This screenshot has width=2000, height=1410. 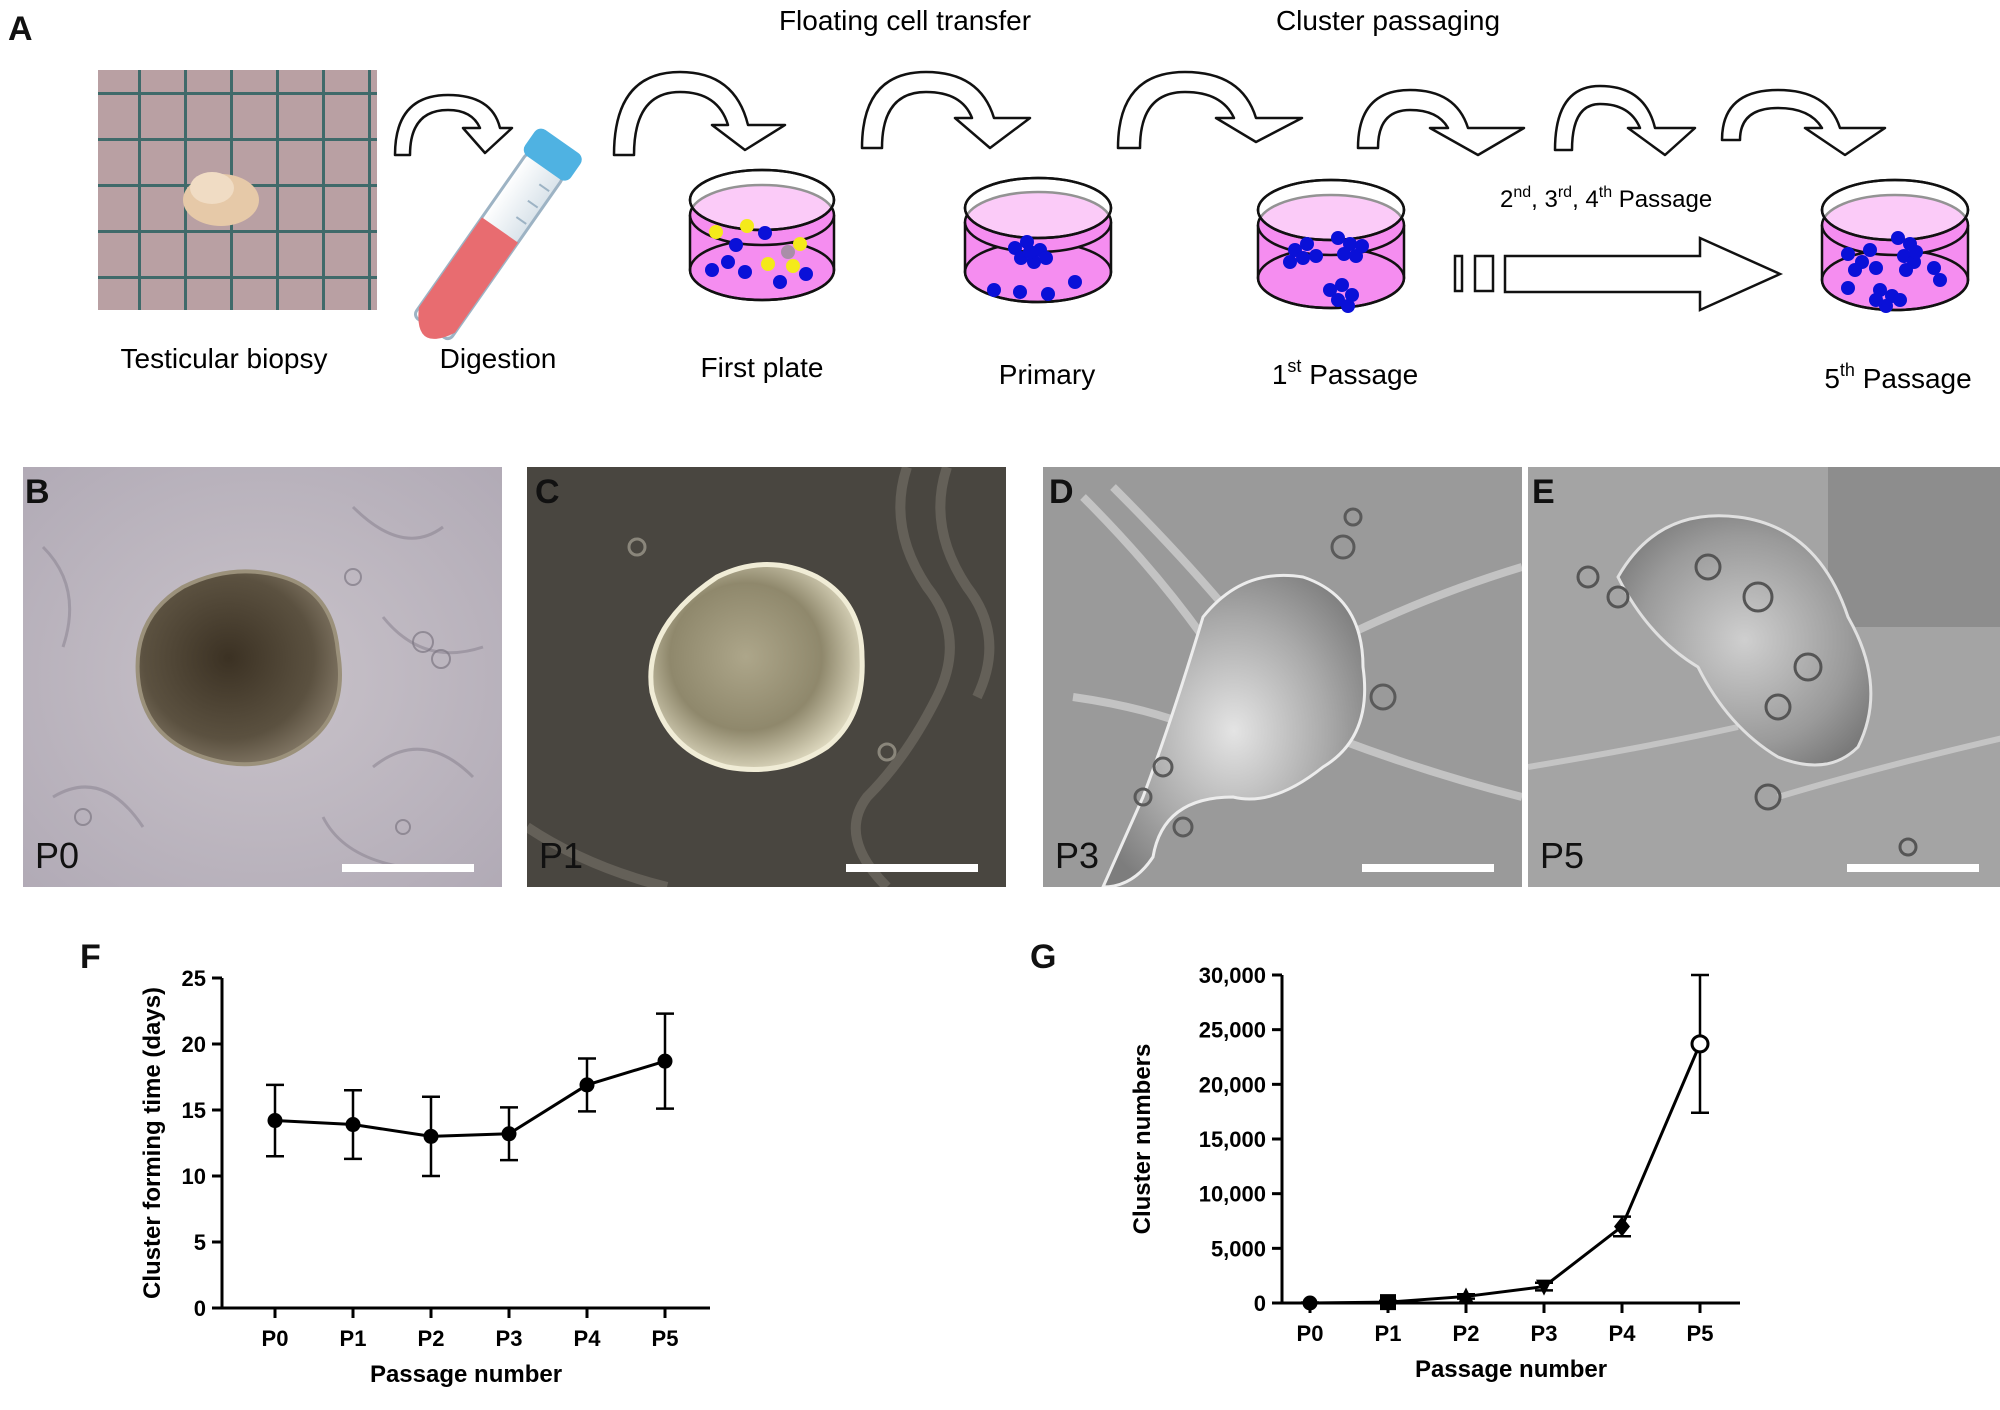 I want to click on panel-d-letter: D, so click(x=1061, y=492).